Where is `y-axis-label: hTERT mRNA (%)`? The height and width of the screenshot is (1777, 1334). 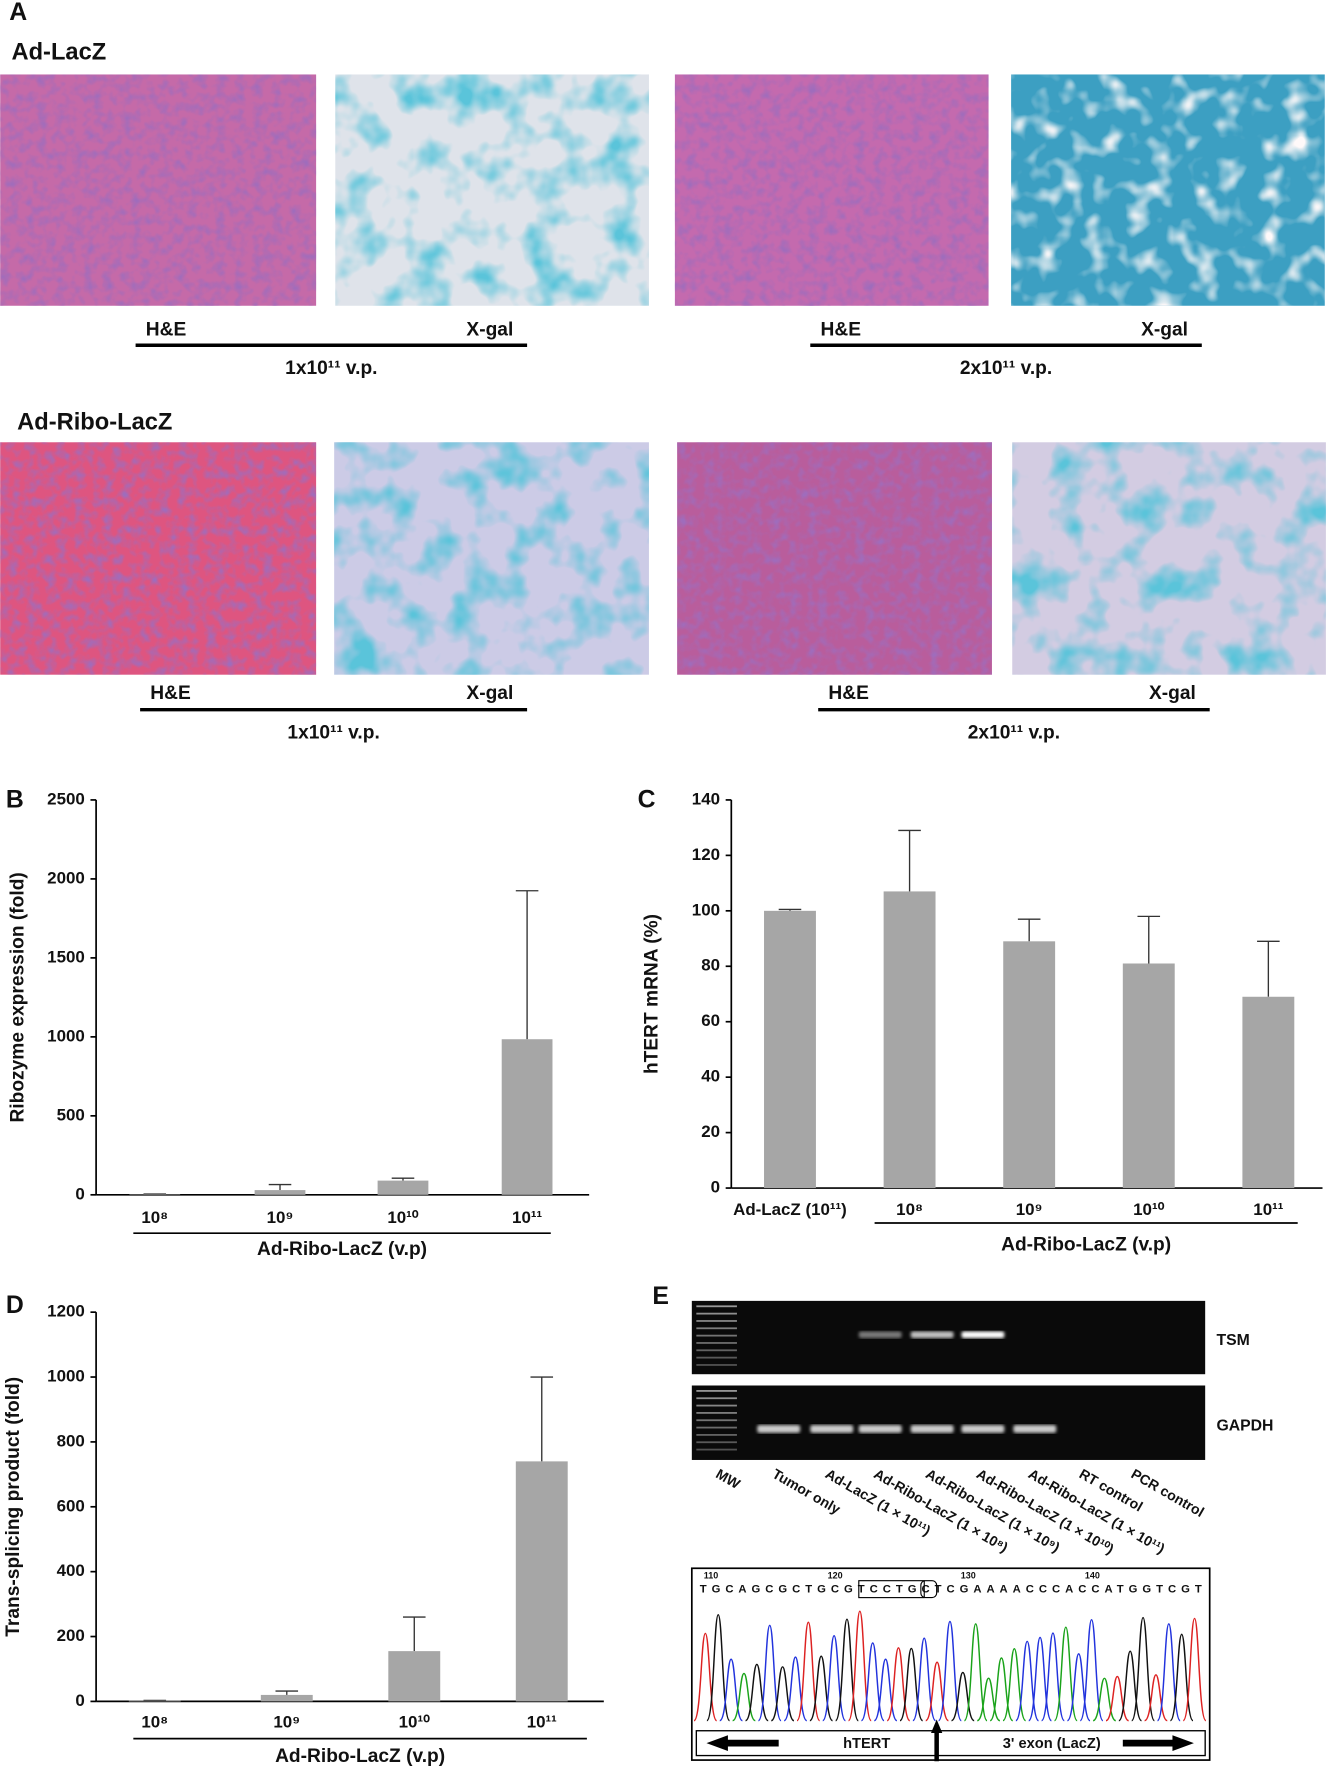 y-axis-label: hTERT mRNA (%) is located at coordinates (651, 994).